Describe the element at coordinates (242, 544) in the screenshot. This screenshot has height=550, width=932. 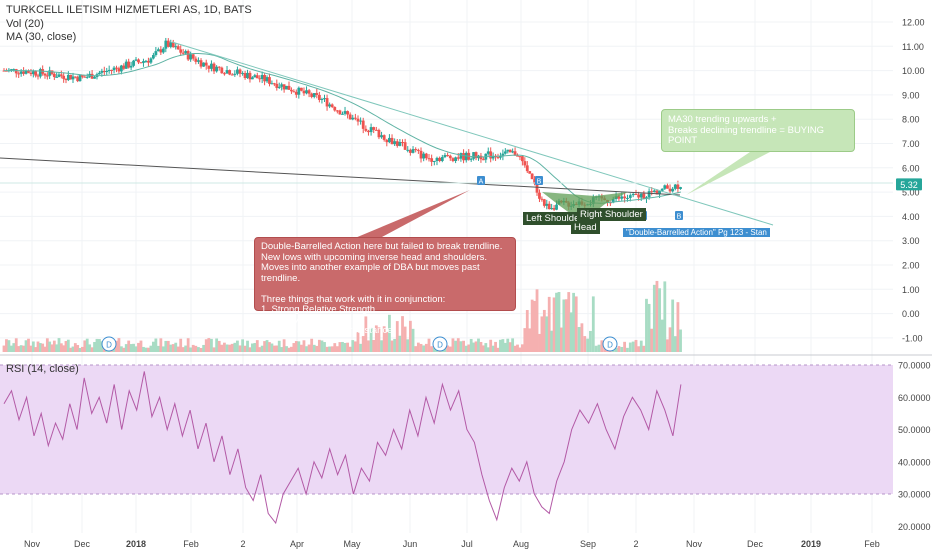
I see `date-tick-label: 2` at that location.